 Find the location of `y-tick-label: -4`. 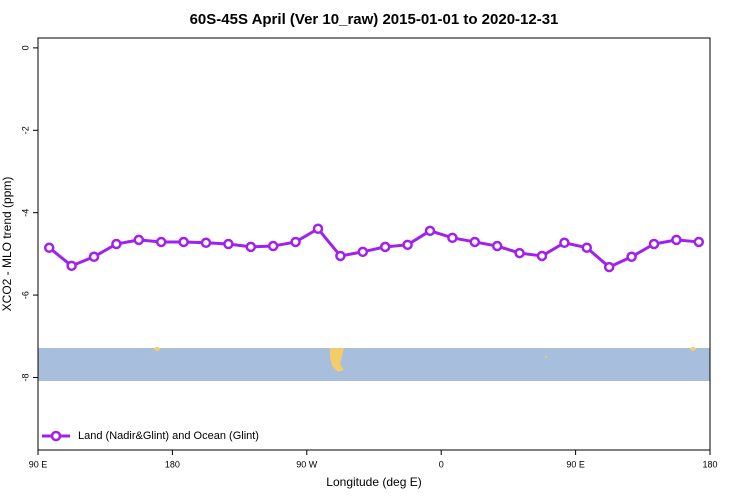

y-tick-label: -4 is located at coordinates (25, 213).